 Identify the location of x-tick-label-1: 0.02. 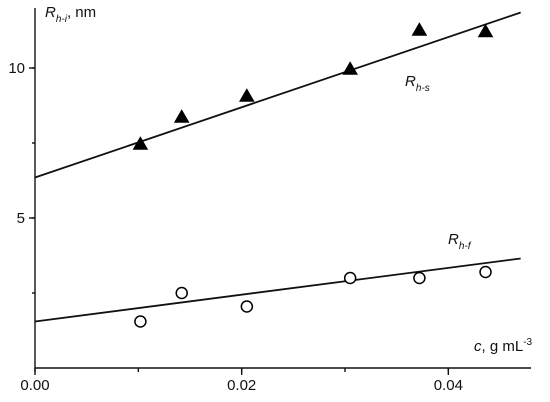
(241, 385).